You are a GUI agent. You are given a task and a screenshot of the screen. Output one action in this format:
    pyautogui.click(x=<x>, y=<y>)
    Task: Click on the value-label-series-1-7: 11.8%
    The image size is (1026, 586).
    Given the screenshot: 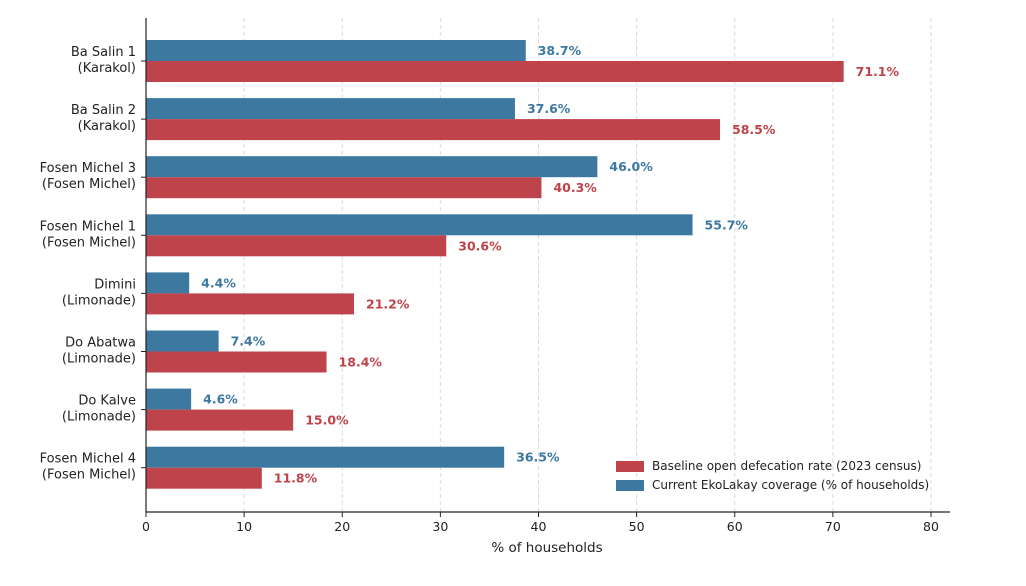 What is the action you would take?
    pyautogui.click(x=296, y=478)
    